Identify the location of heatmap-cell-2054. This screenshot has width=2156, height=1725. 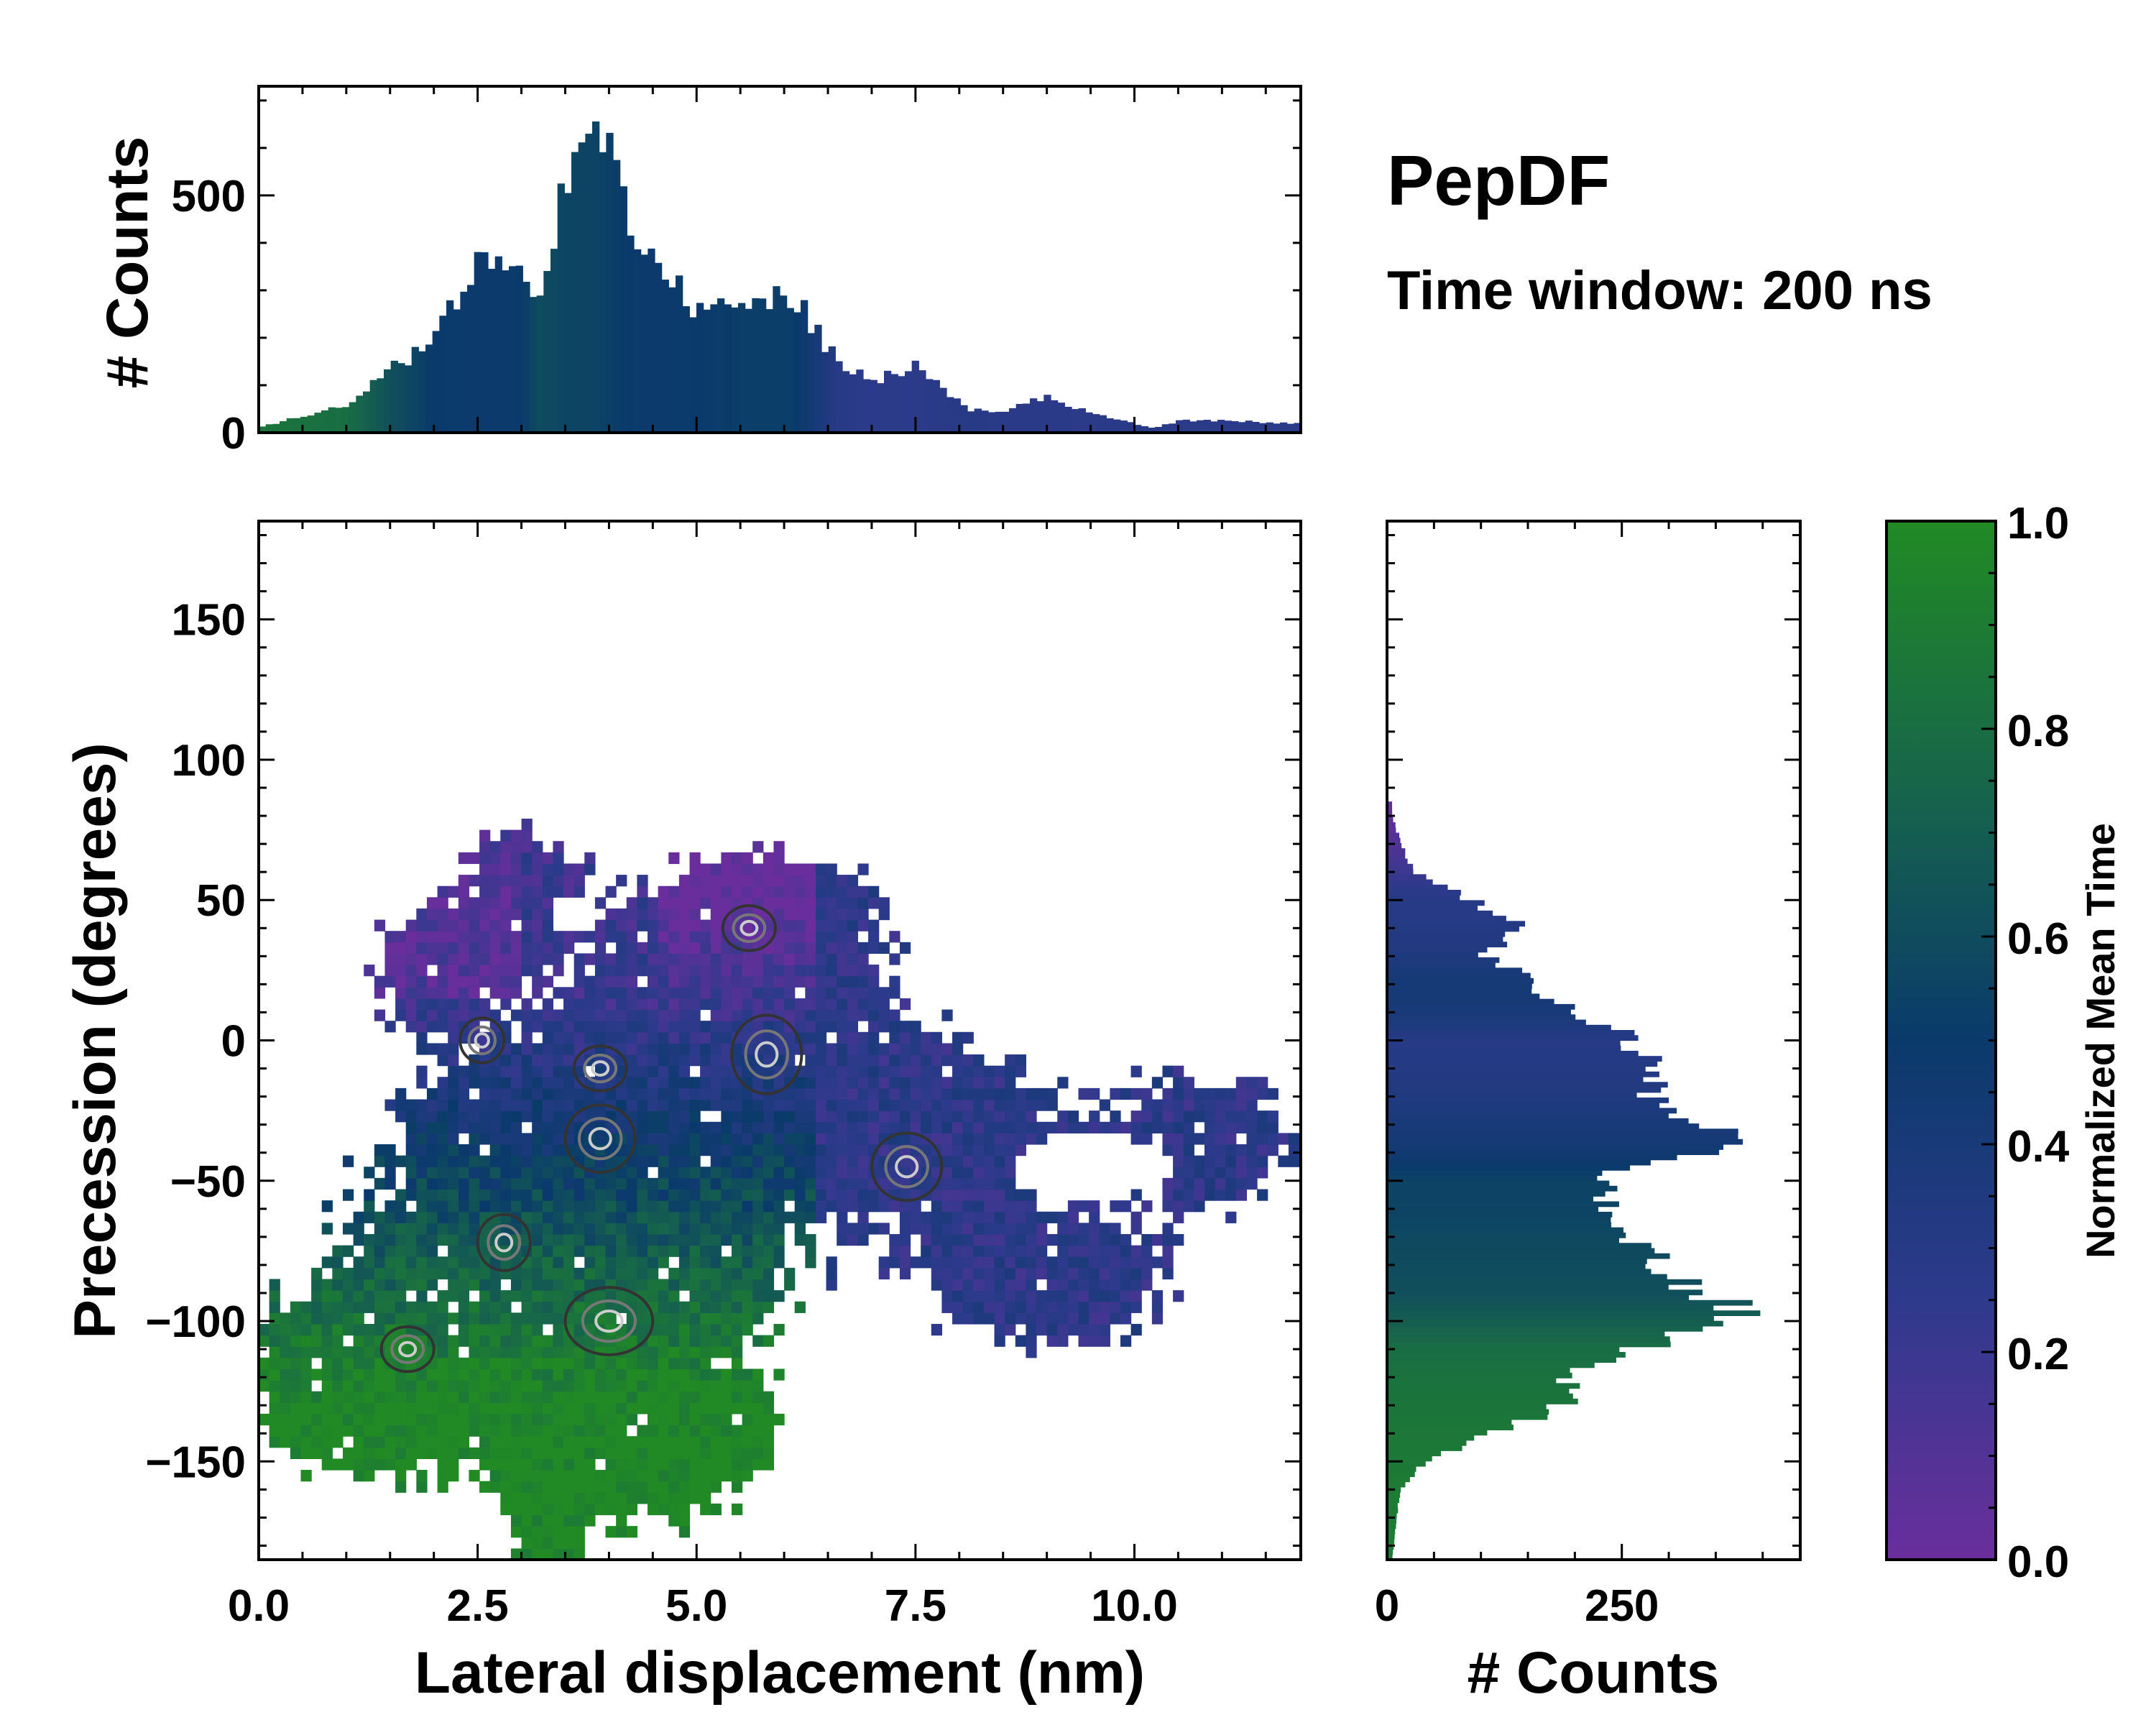
(748, 1206).